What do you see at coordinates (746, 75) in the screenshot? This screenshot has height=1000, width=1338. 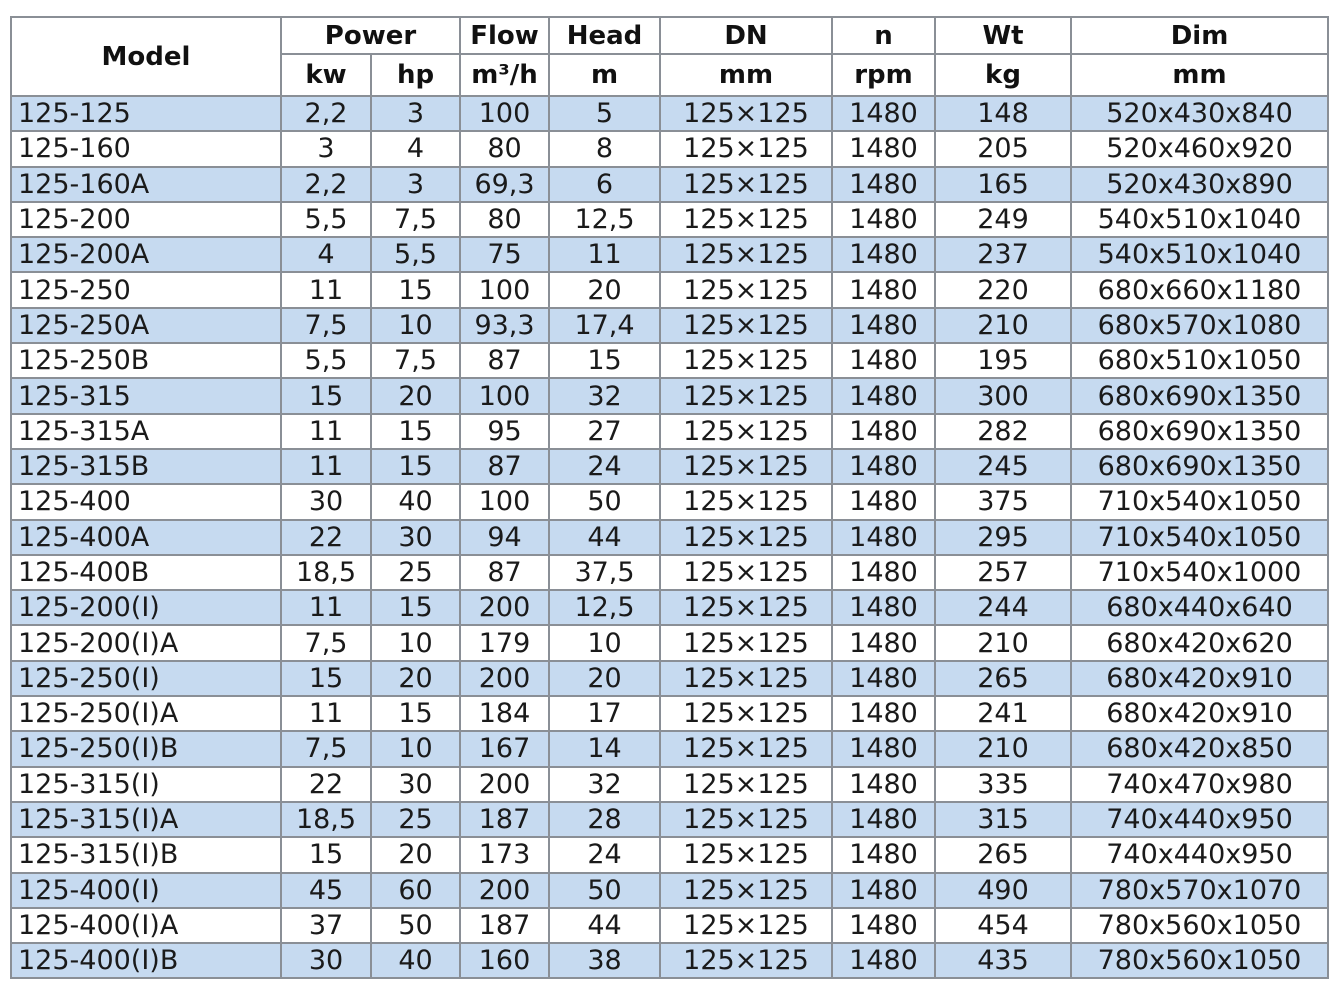 I see `unit-dn: mm` at bounding box center [746, 75].